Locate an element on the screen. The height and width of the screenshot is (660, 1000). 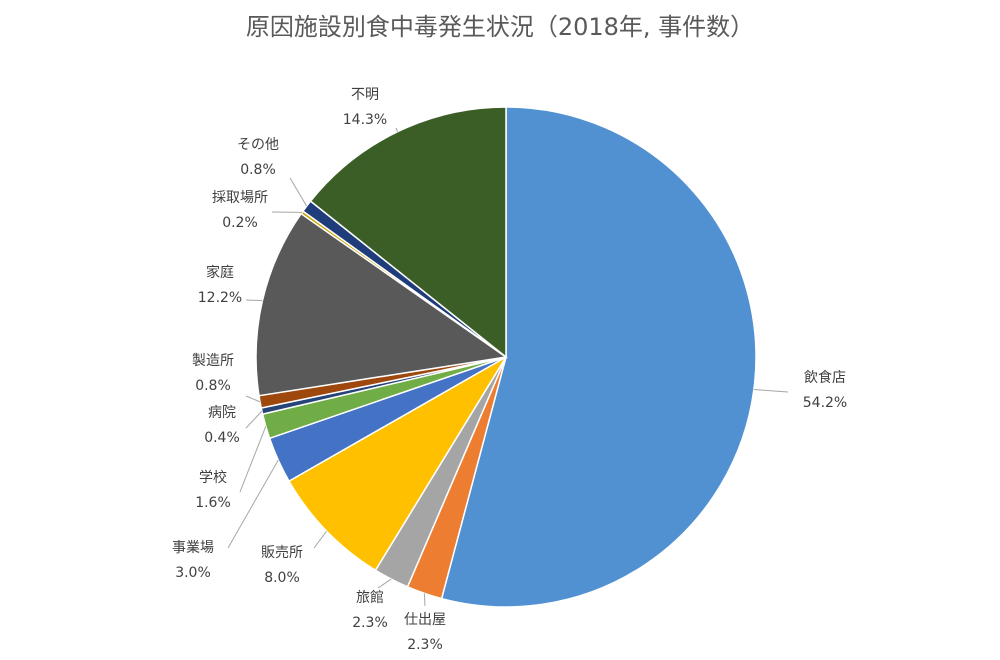
slice-label: その他 is located at coordinates (258, 145).